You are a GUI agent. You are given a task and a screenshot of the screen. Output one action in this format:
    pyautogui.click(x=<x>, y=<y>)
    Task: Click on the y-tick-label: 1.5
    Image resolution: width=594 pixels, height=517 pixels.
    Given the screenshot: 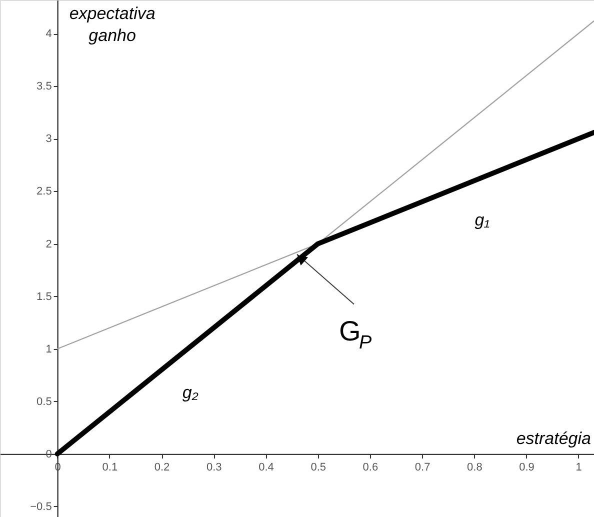 What is the action you would take?
    pyautogui.click(x=44, y=296)
    